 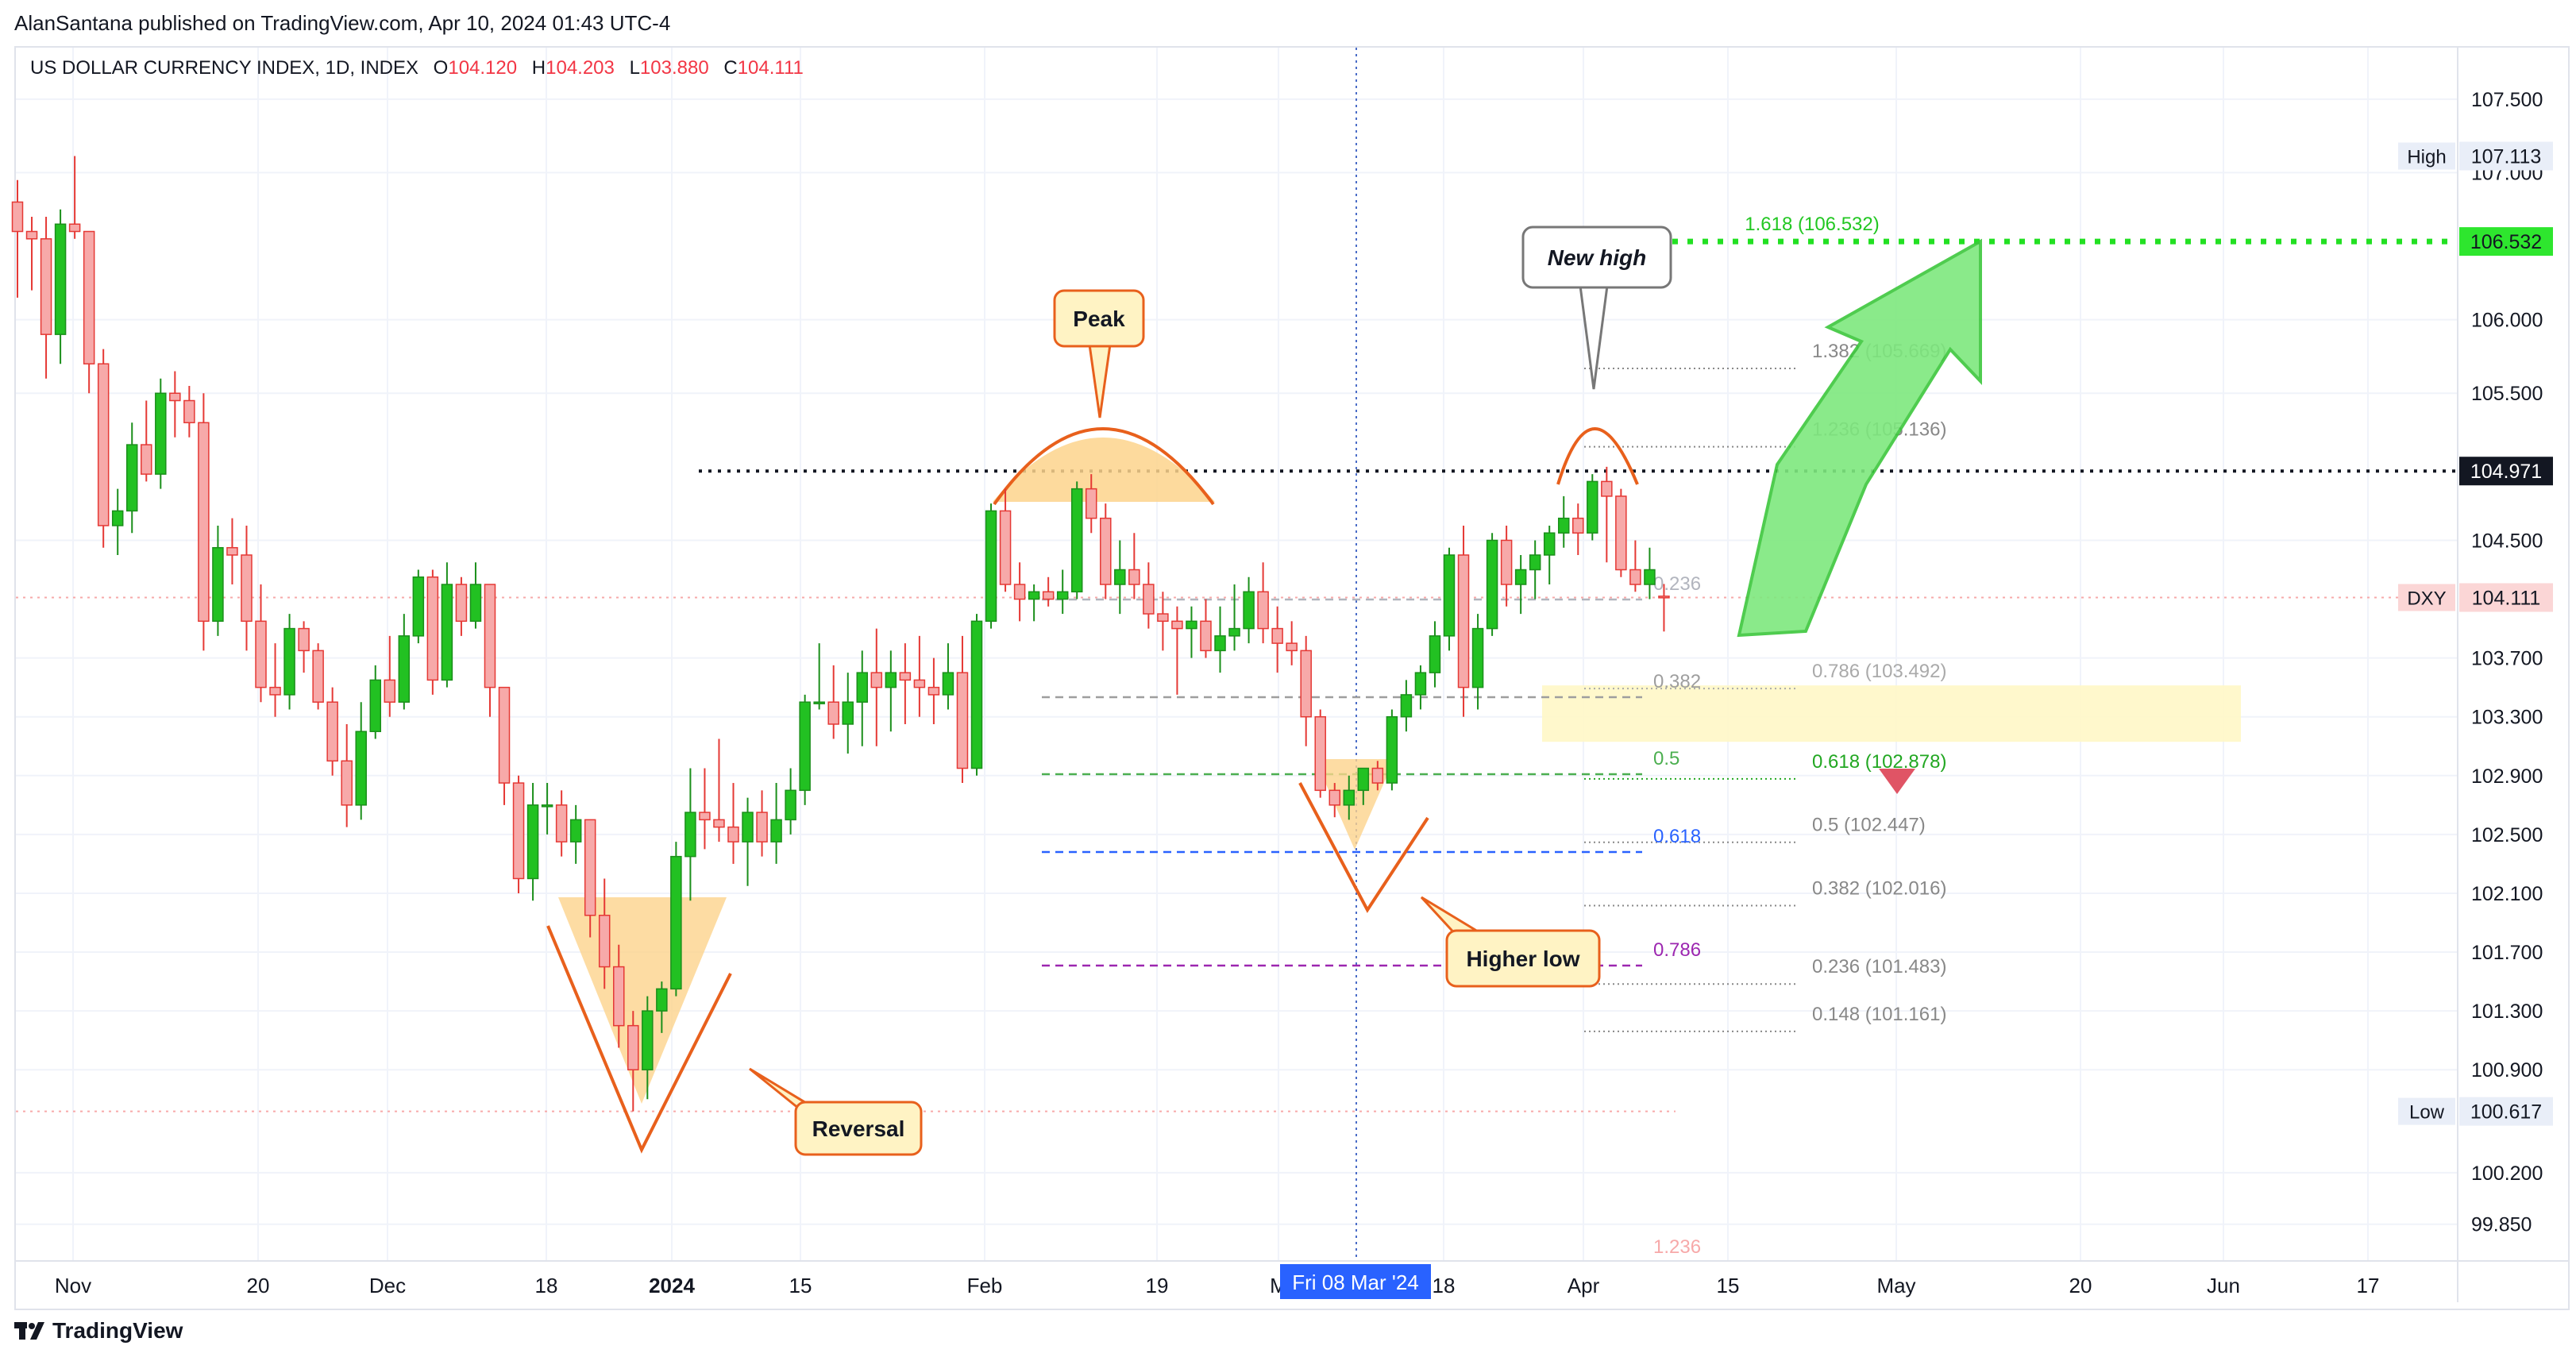 I want to click on high-price-tag: 107.113, so click(x=2506, y=157).